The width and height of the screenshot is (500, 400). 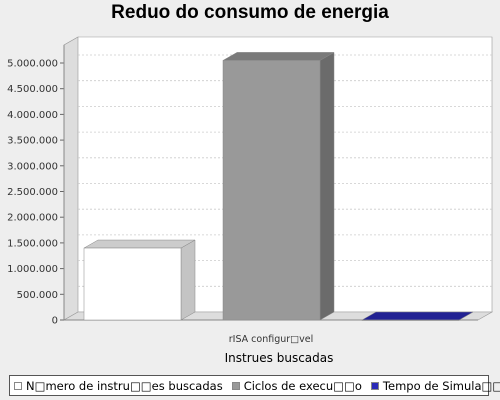 I want to click on x-category-label: rISA configur□vel, so click(x=271, y=339).